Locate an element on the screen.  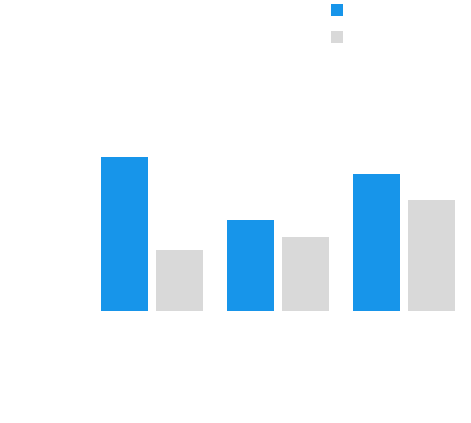
legend is located at coordinates (337, 23).